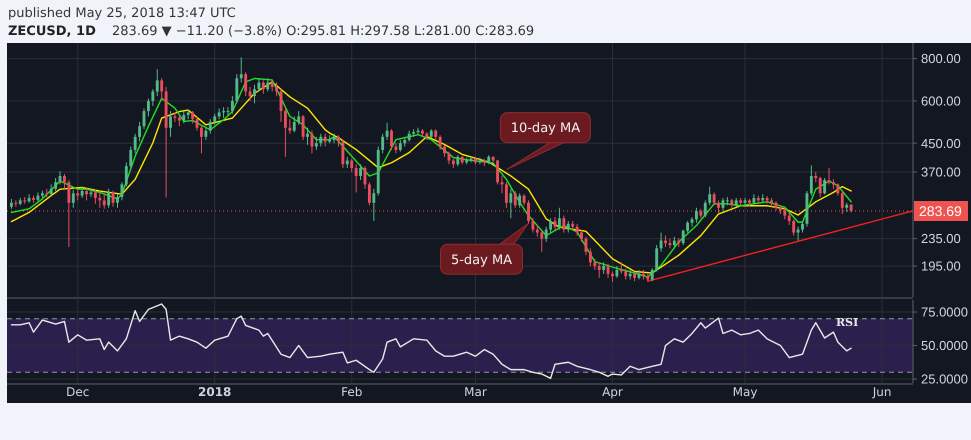 The height and width of the screenshot is (440, 971). I want to click on y-tick-label: 195.00, so click(941, 266).